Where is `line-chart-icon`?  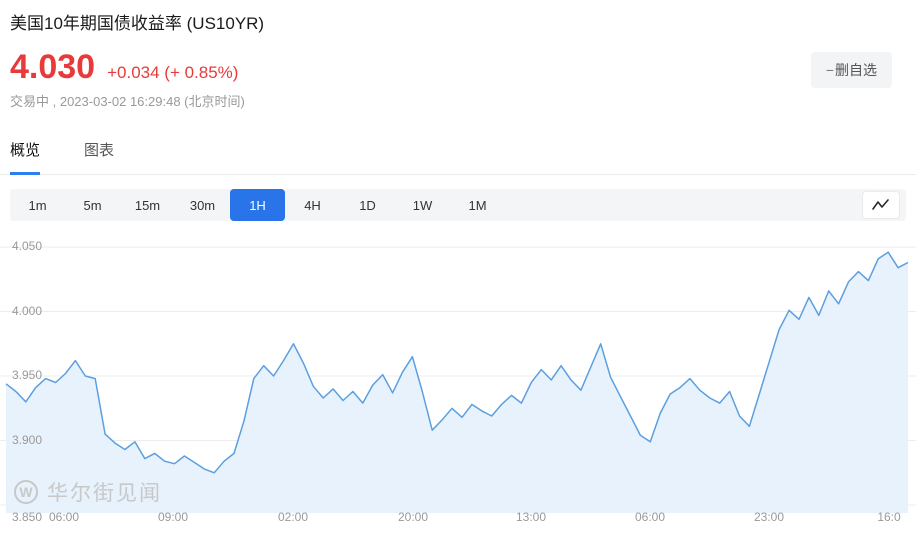 line-chart-icon is located at coordinates (880, 204).